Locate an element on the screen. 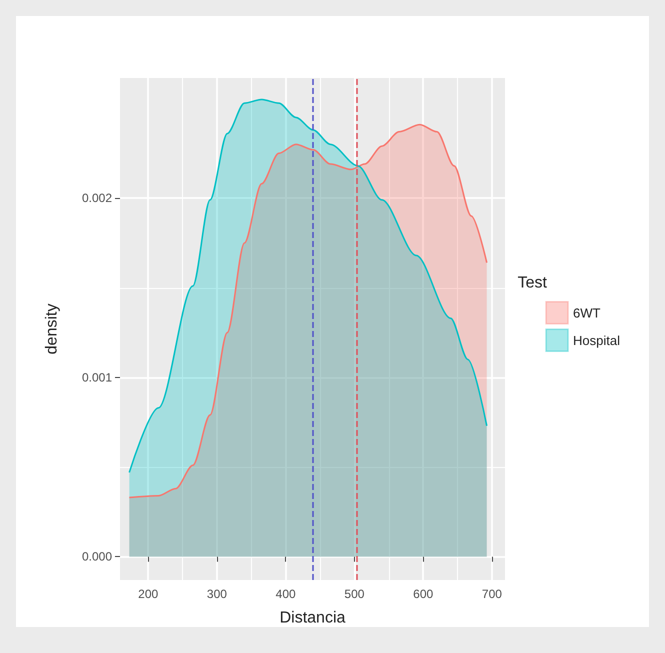 This screenshot has width=665, height=653. x-tick-label: 500 is located at coordinates (354, 594).